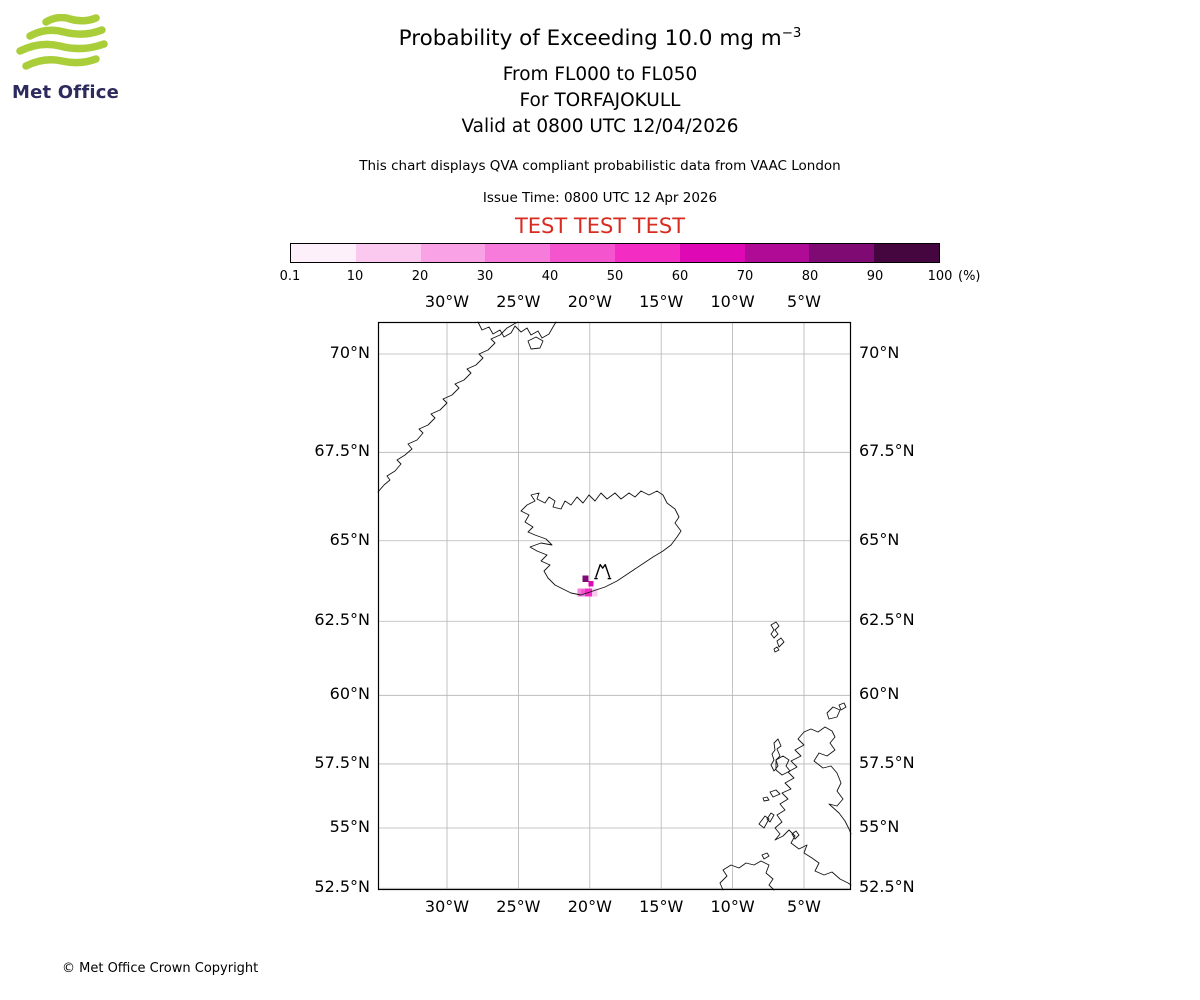 The image size is (1200, 1000). Describe the element at coordinates (485, 276) in the screenshot. I see `colorbar-tick-label: 30` at that location.